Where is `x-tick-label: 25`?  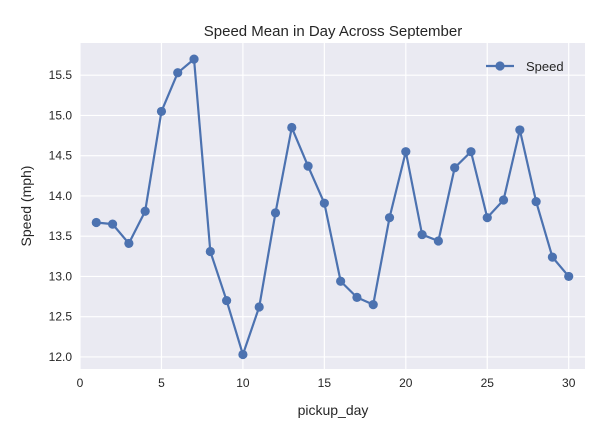
x-tick-label: 25 is located at coordinates (488, 383).